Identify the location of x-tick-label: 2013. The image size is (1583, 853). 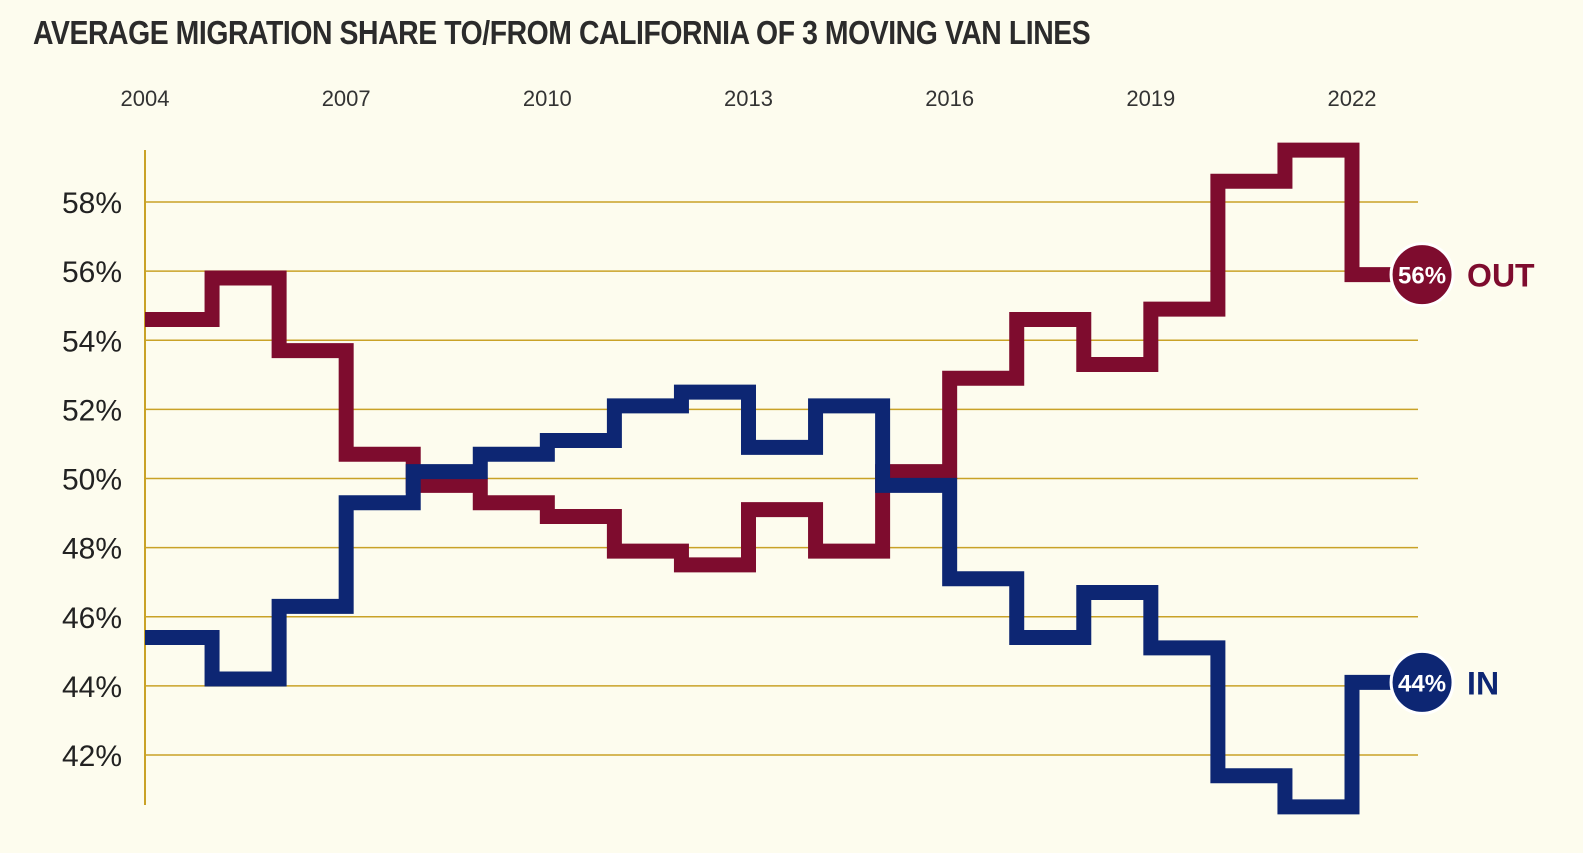
(748, 98).